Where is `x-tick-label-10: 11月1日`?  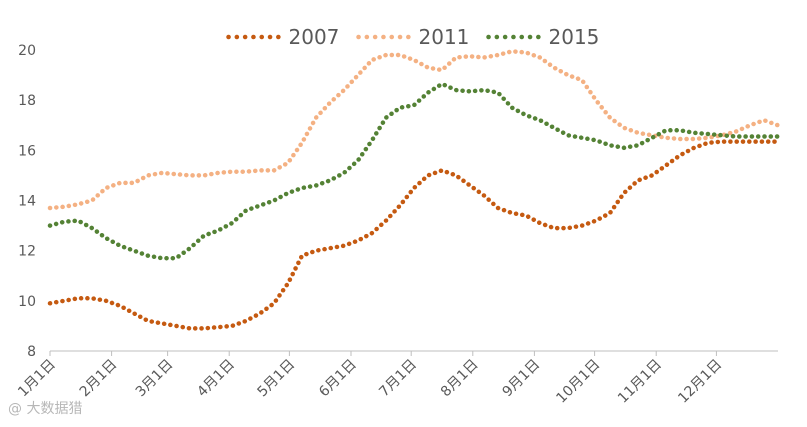 x-tick-label-10: 11月1日 is located at coordinates (640, 382).